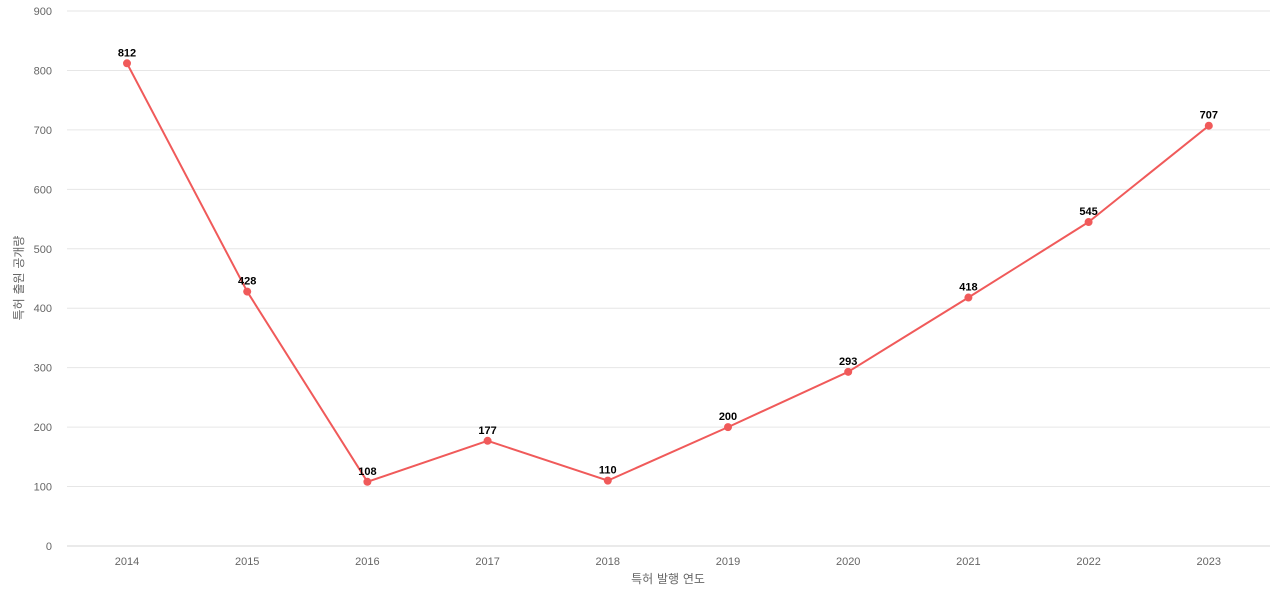 The width and height of the screenshot is (1280, 600). I want to click on x-tick-label: 2018, so click(608, 562).